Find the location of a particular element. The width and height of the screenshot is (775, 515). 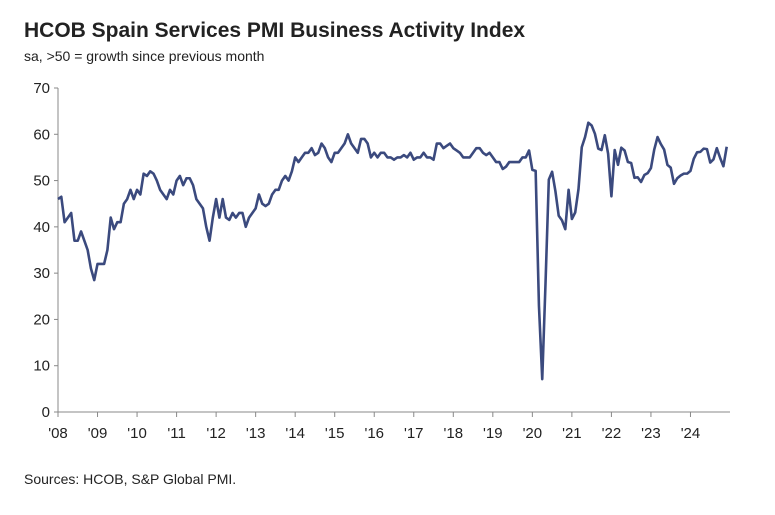

source-note: Sources: HCOB, S&P Global PMI. is located at coordinates (130, 479).